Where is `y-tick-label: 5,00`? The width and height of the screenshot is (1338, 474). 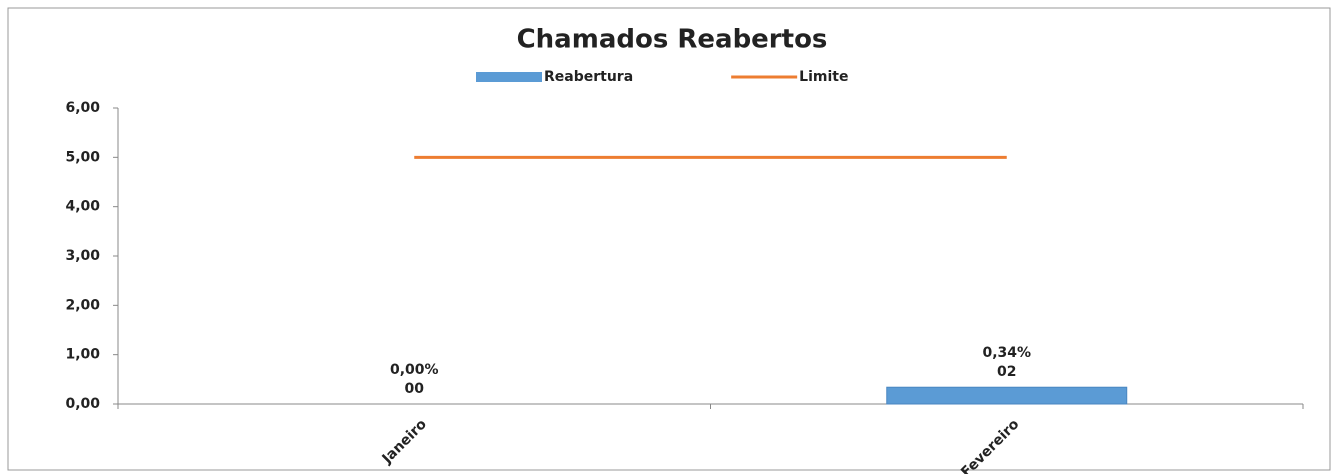 y-tick-label: 5,00 is located at coordinates (82, 157).